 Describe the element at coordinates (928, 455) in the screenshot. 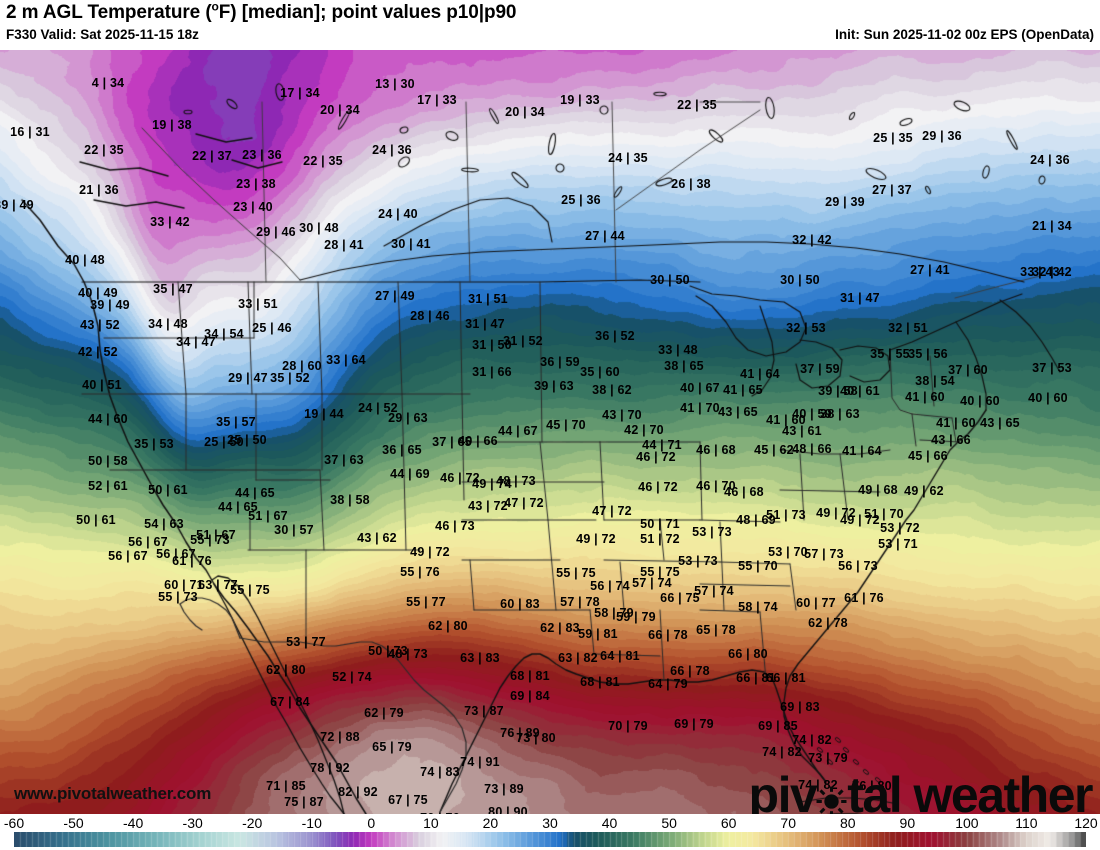

I see `point-value-label: 45 | 66` at that location.